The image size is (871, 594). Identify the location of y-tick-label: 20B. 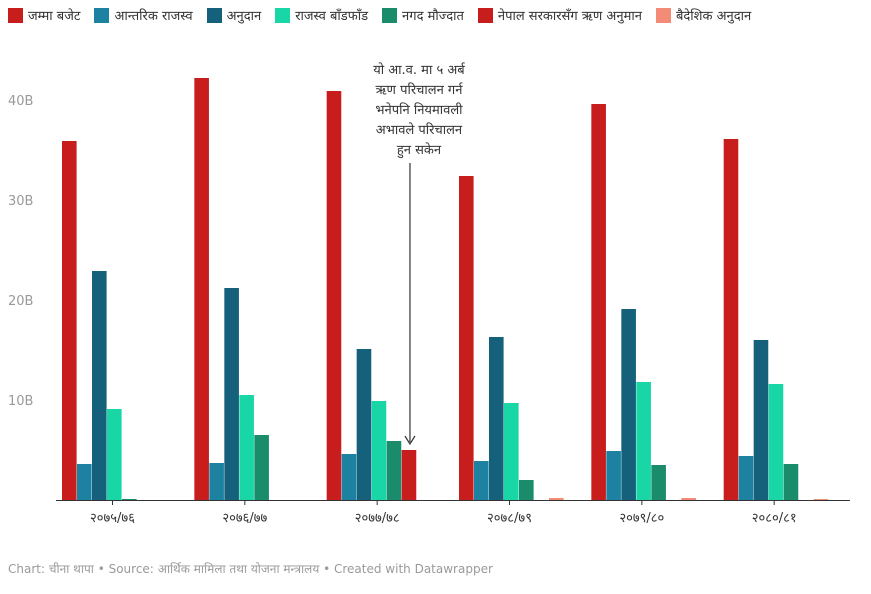
(20, 301).